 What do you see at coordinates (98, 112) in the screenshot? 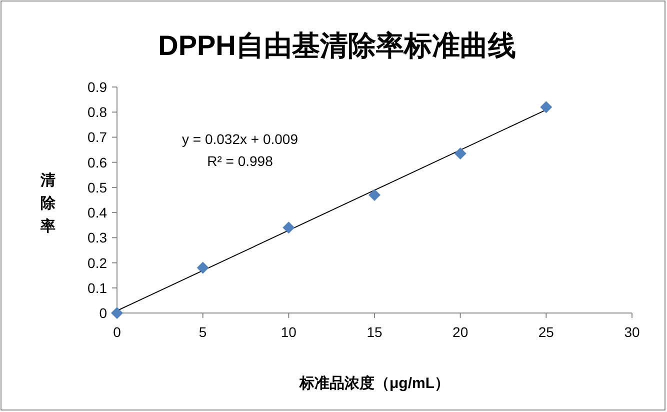
I see `y-tick-label: 0.8` at bounding box center [98, 112].